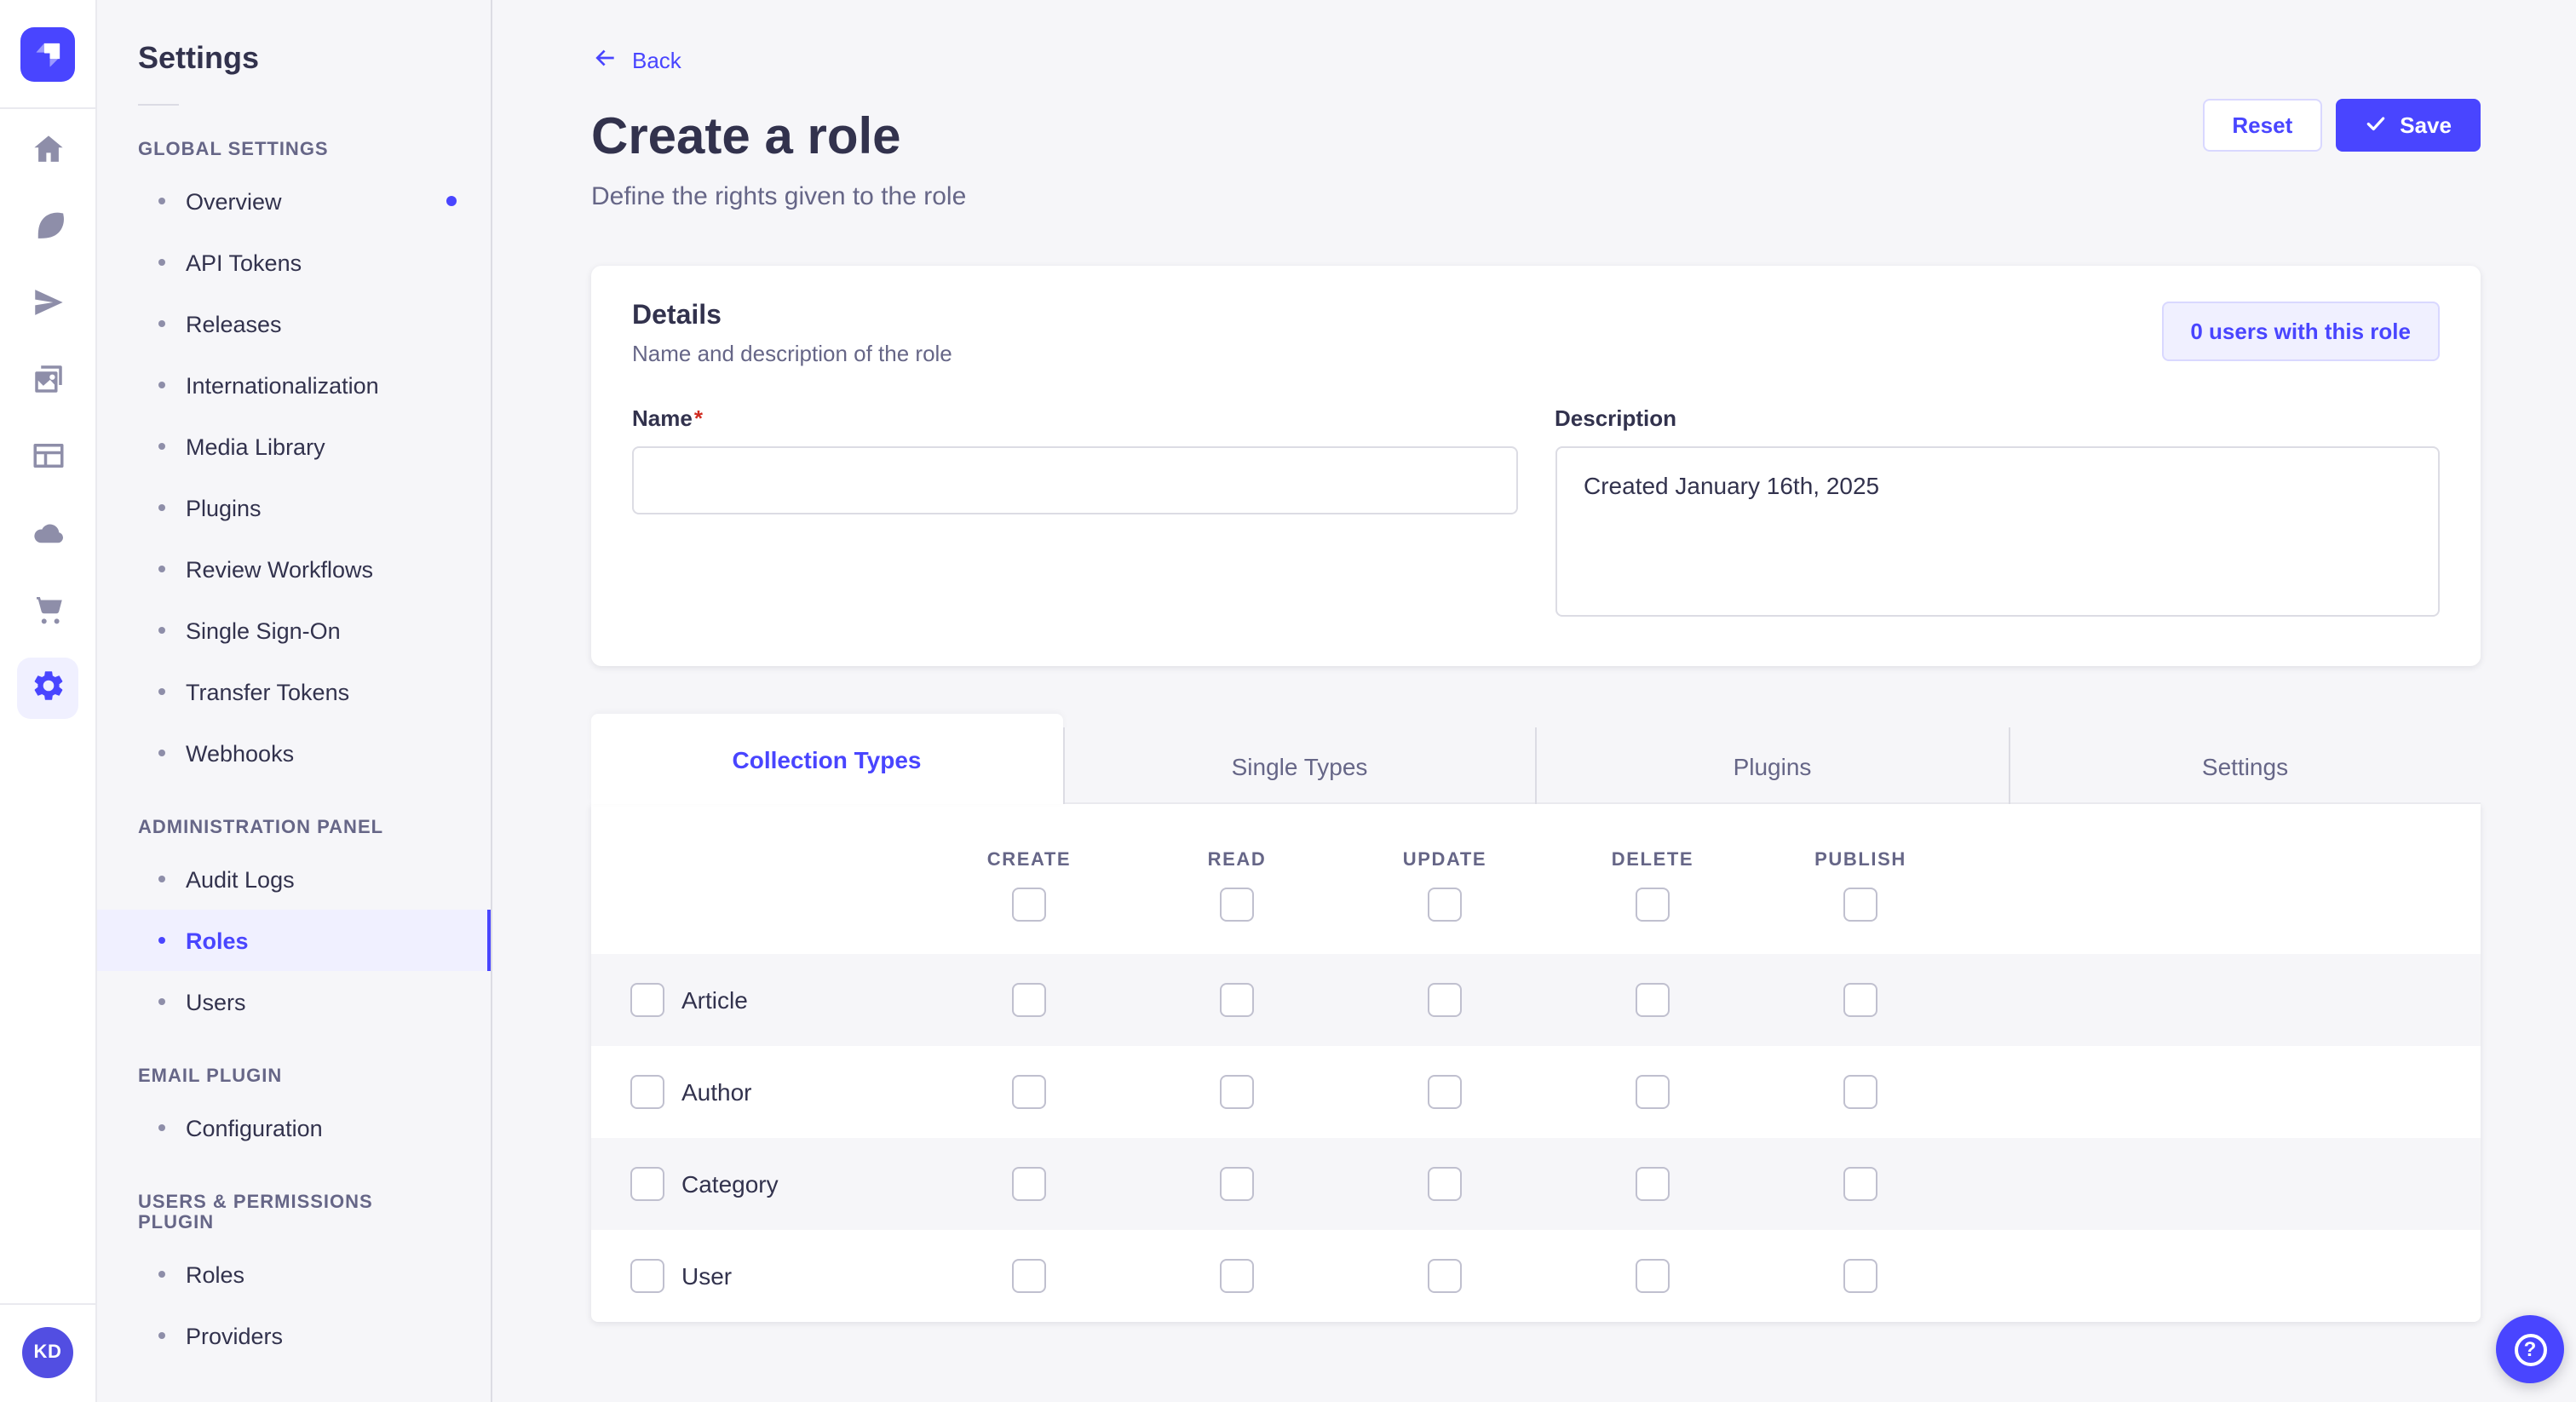  I want to click on required-asterisk: *, so click(698, 418).